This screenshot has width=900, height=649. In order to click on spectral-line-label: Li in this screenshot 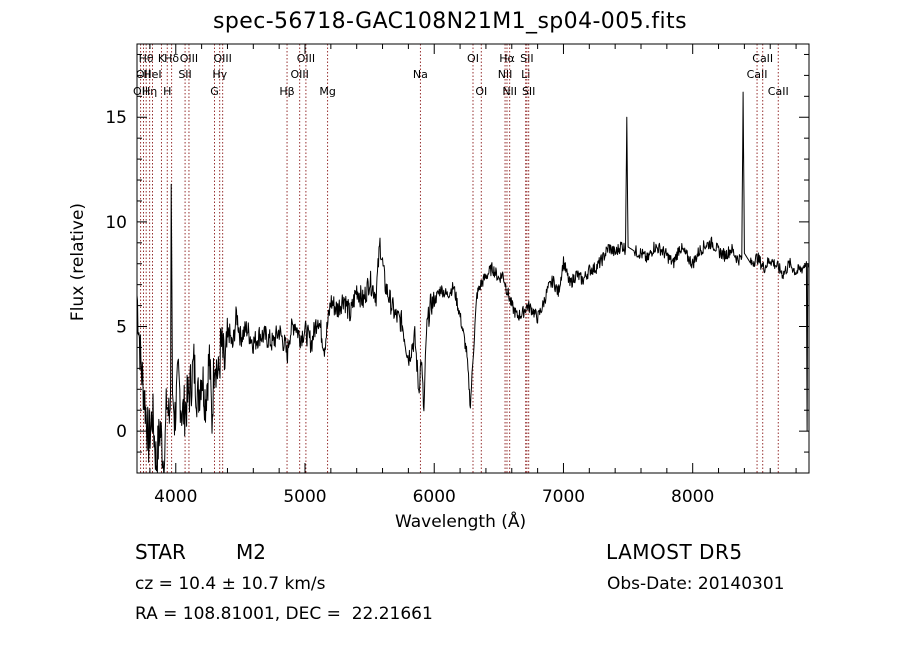, I will do `click(525, 74)`.